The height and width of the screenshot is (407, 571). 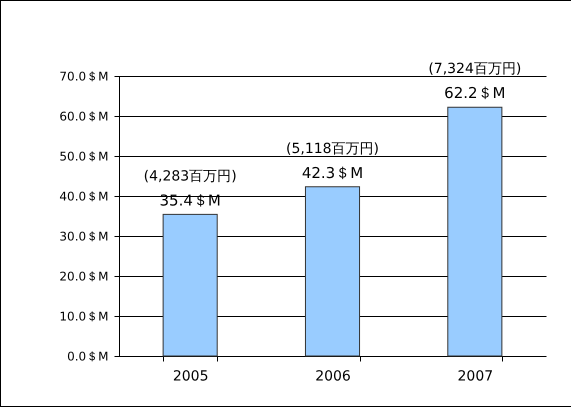 I want to click on x-tick-label: 2006, so click(x=333, y=376).